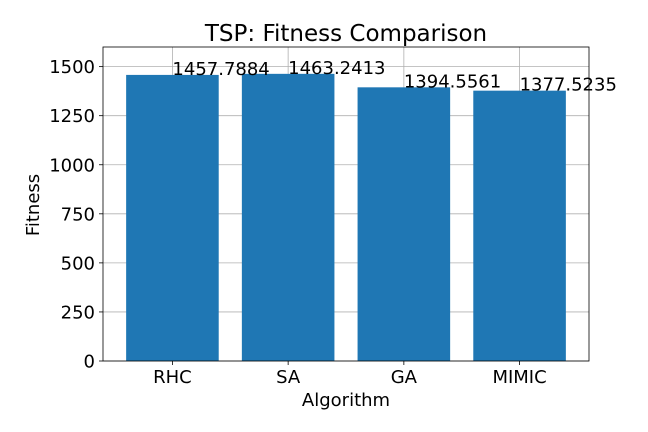  What do you see at coordinates (519, 377) in the screenshot?
I see `x-tick-label: MIMIC` at bounding box center [519, 377].